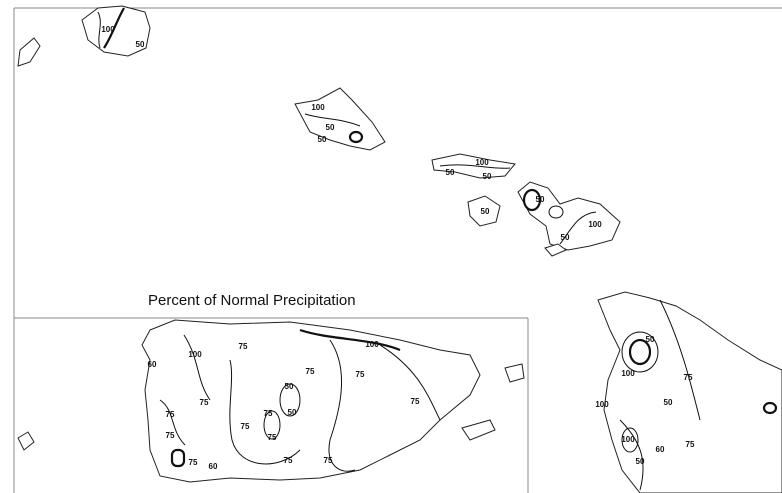 The image size is (782, 493). I want to click on map-title: Percent of Normal Precipitation, so click(252, 300).